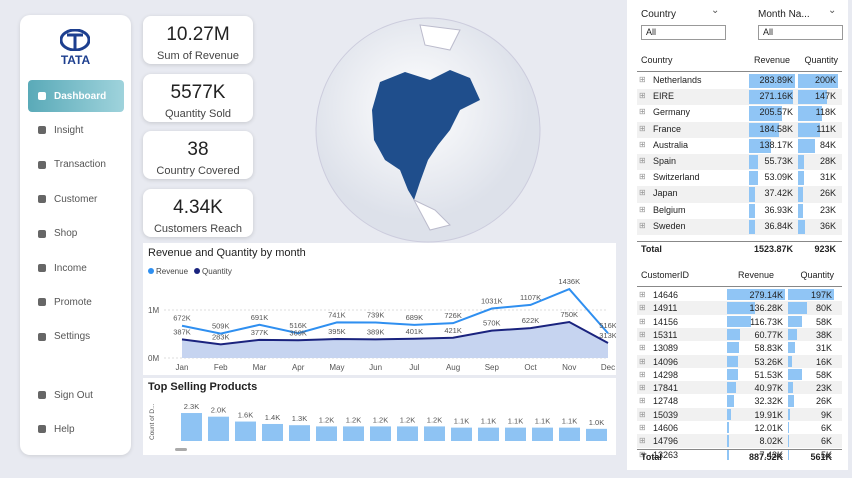  I want to click on row-label: 14606, so click(666, 428).